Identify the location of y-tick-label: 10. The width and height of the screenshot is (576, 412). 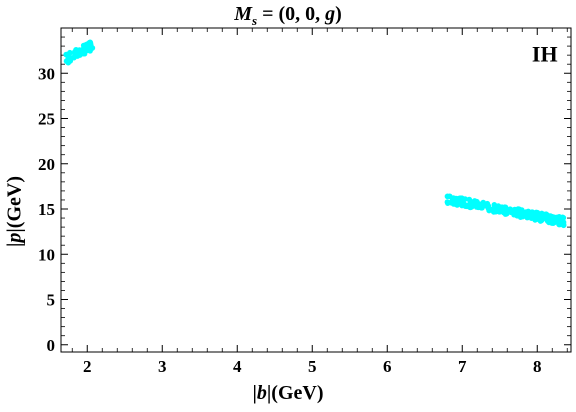
(46, 254).